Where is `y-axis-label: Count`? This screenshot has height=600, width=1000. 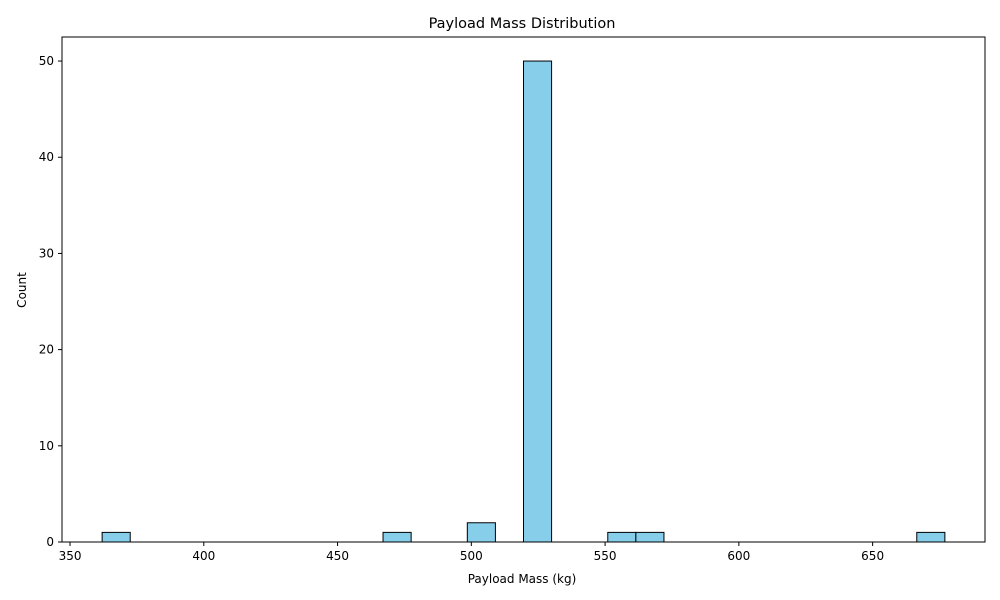 y-axis-label: Count is located at coordinates (22, 290).